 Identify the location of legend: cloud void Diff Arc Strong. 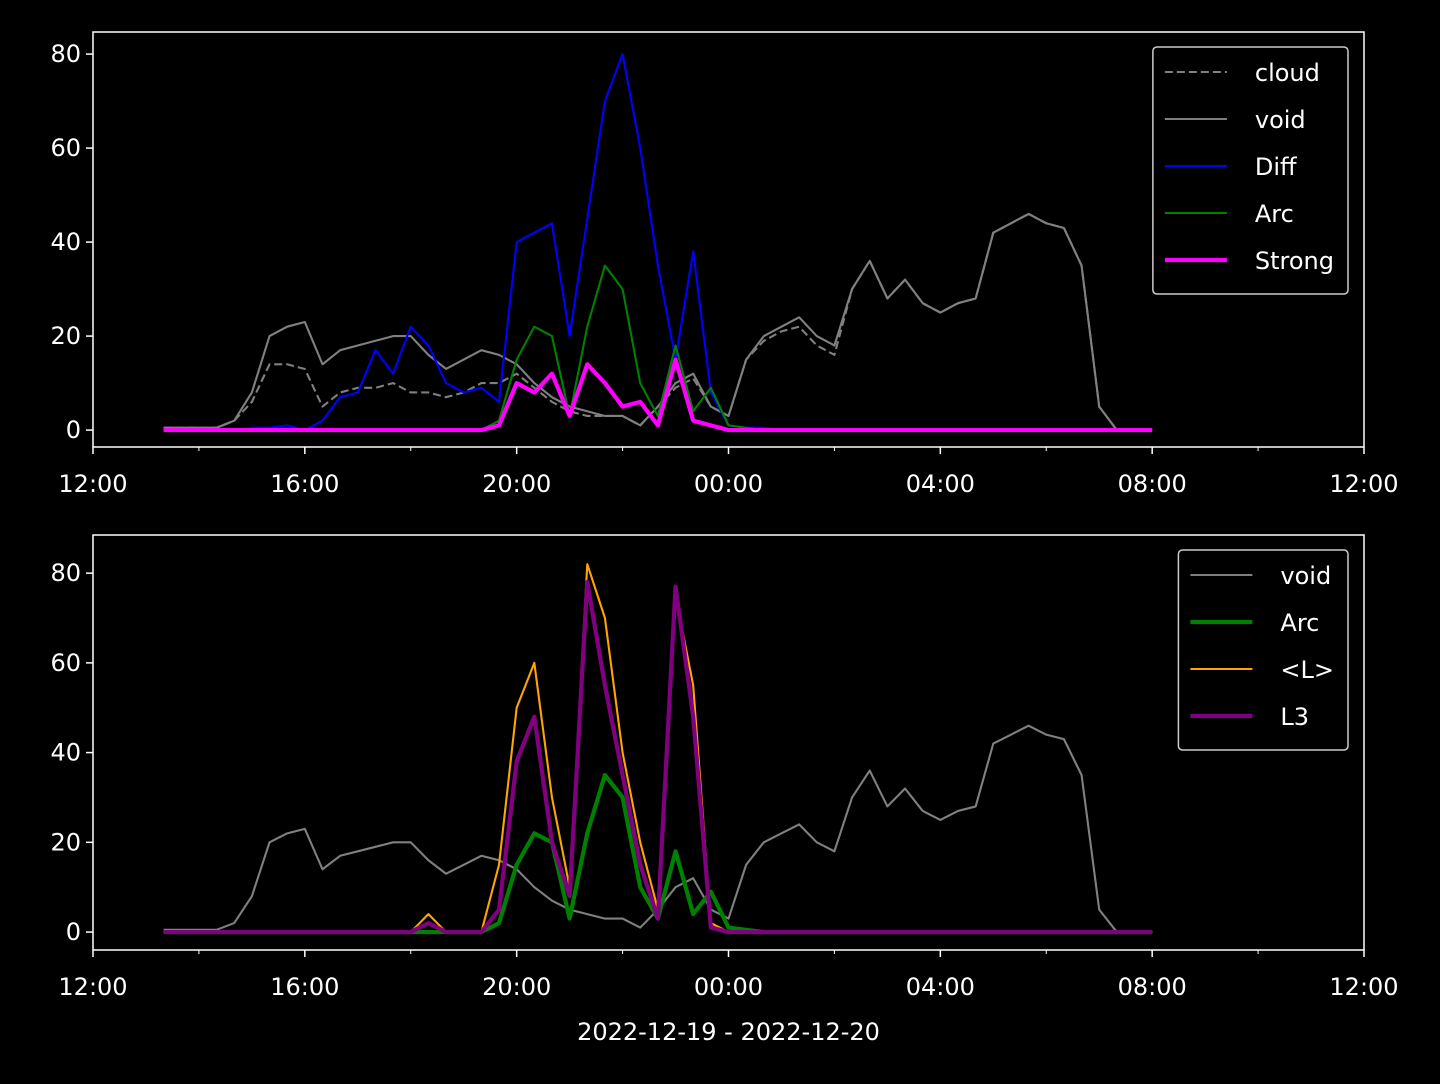
(1250, 170).